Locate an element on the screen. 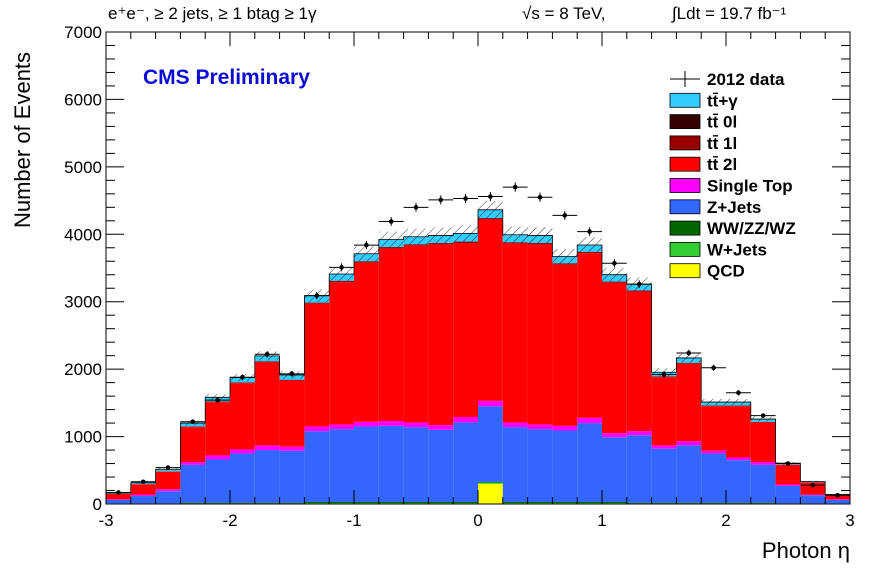  legend-entry: W+Jets is located at coordinates (718, 249).